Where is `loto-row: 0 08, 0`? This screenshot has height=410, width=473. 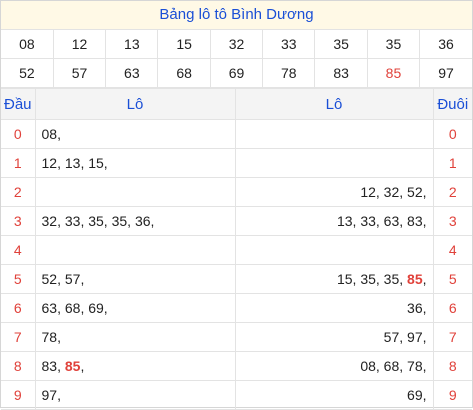
loto-row: 0 08, 0 is located at coordinates (236, 134).